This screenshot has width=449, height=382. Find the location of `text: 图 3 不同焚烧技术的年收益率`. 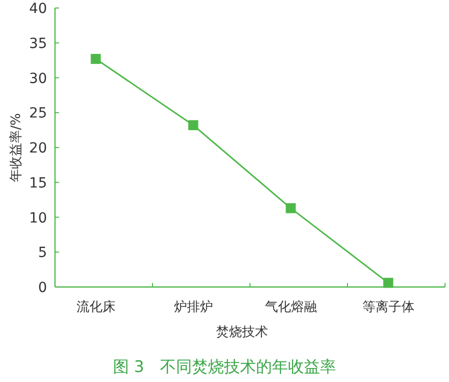

text: 图 3 不同焚烧技术的年收益率 is located at coordinates (224, 366).